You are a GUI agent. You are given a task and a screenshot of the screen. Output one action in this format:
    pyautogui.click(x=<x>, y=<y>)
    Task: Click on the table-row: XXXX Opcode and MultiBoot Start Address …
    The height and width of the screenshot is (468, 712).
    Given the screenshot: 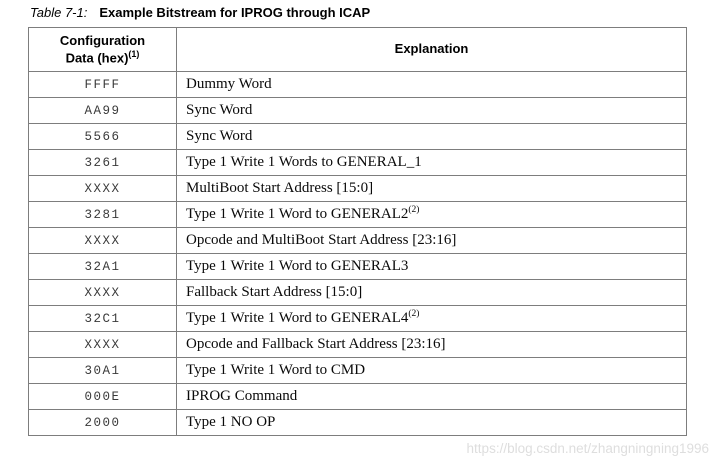 What is the action you would take?
    pyautogui.click(x=357, y=240)
    